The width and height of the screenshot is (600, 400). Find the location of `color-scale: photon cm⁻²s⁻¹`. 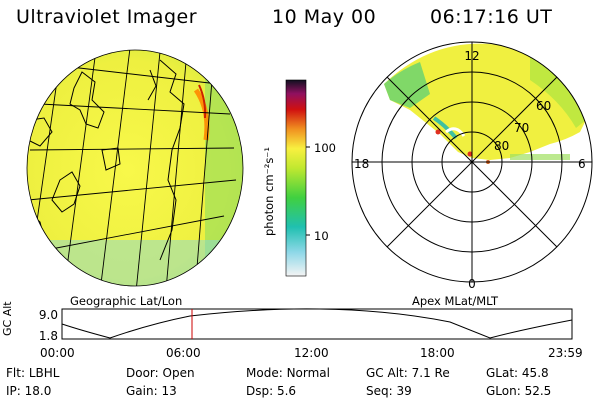

color-scale: photon cm⁻²s⁻¹ is located at coordinates (286, 178).